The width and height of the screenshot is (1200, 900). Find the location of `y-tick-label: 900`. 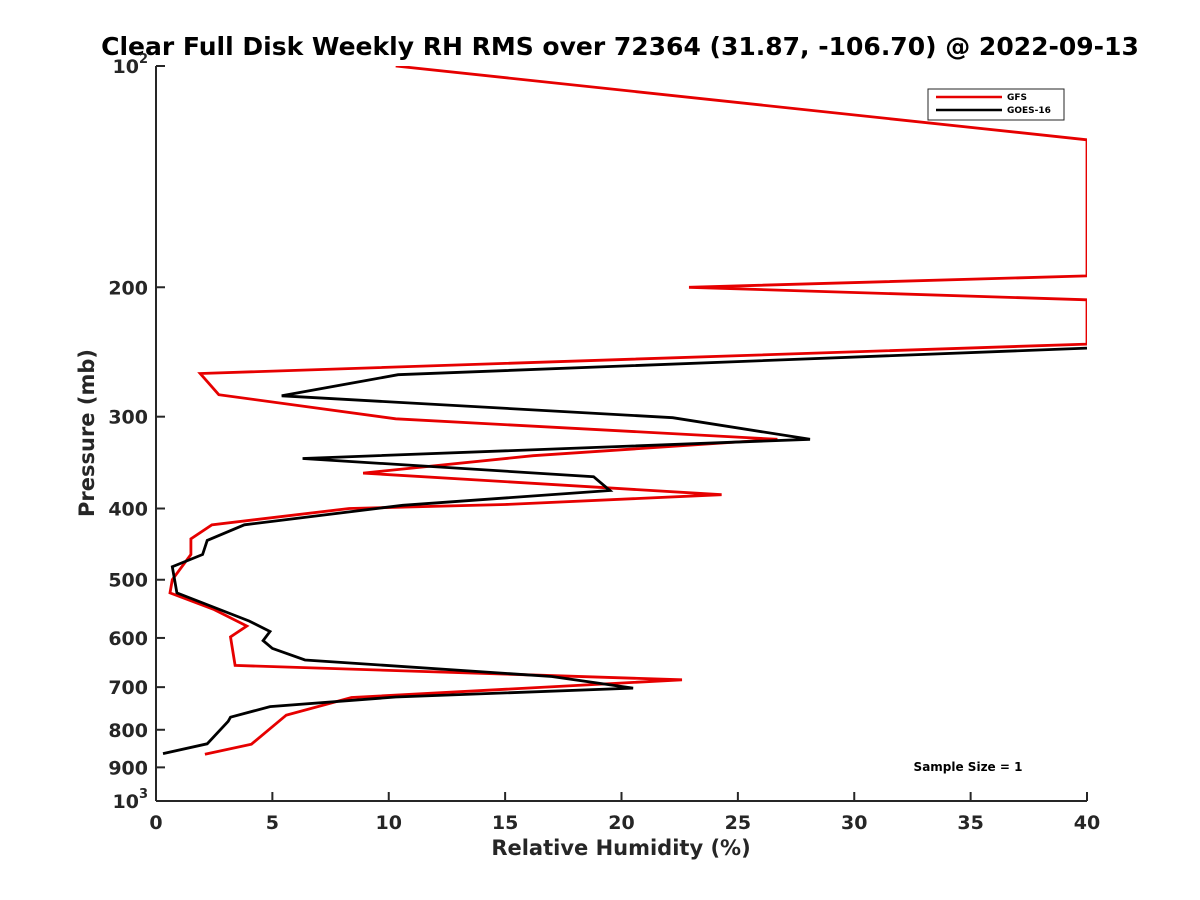

y-tick-label: 900 is located at coordinates (128, 768).